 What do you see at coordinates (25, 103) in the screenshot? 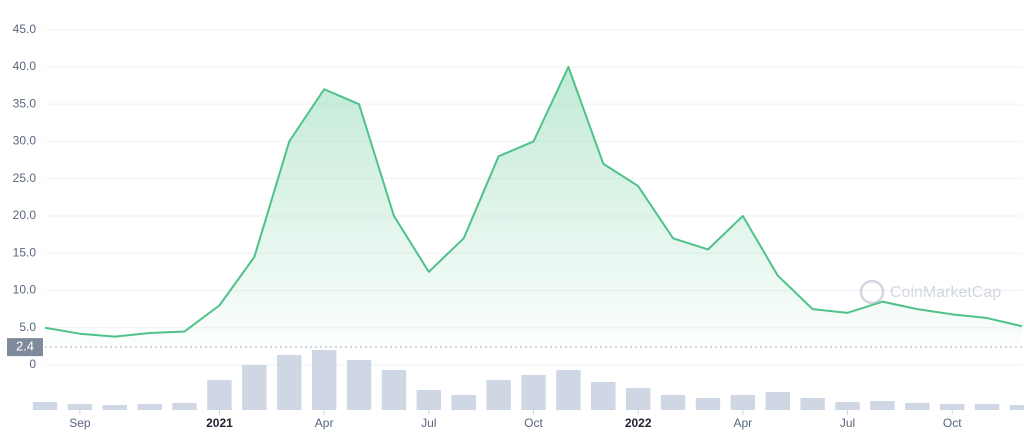
I see `y-tick-label: 35.0` at bounding box center [25, 103].